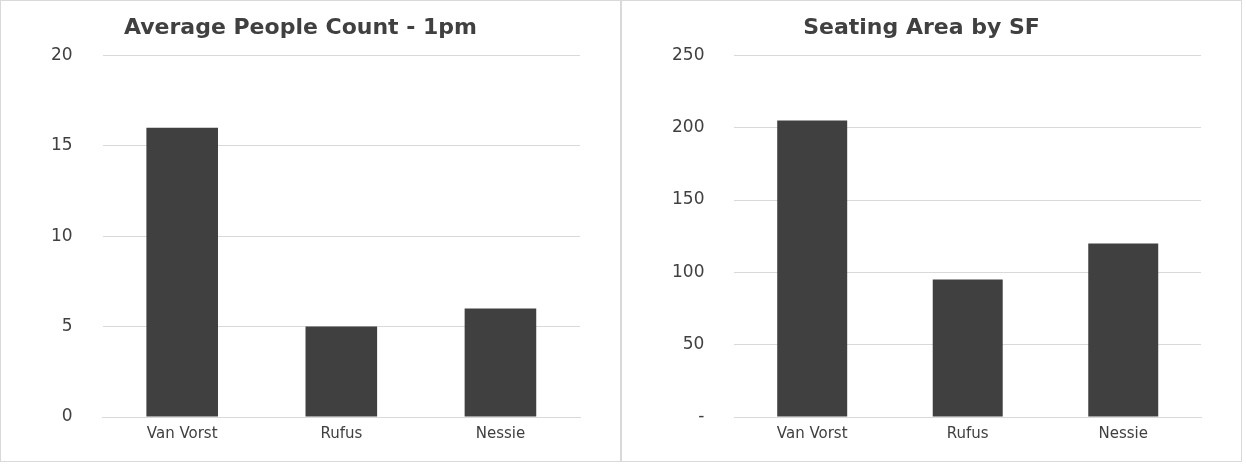  Describe the element at coordinates (61, 234) in the screenshot. I see `y-tick-label: 10` at that location.